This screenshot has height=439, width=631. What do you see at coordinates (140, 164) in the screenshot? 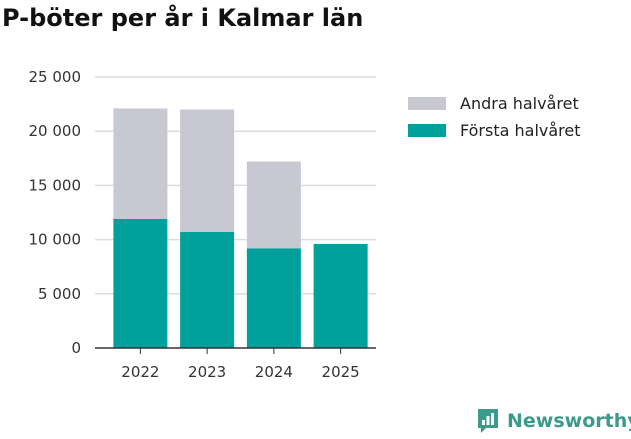
I see `bar-2022-andra` at bounding box center [140, 164].